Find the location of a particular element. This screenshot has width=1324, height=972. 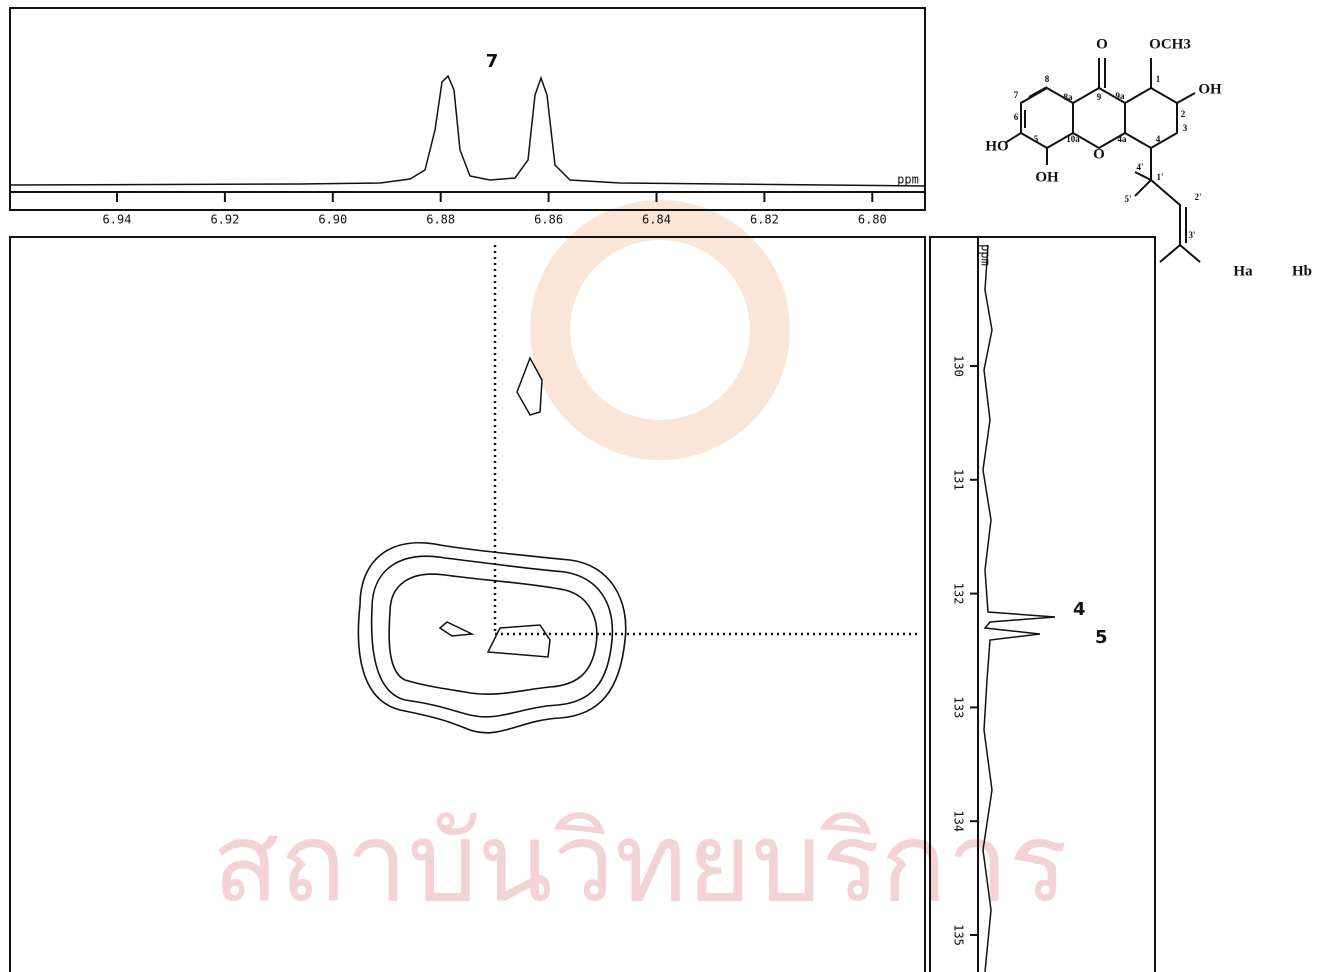

top-panel is located at coordinates (467, 109).